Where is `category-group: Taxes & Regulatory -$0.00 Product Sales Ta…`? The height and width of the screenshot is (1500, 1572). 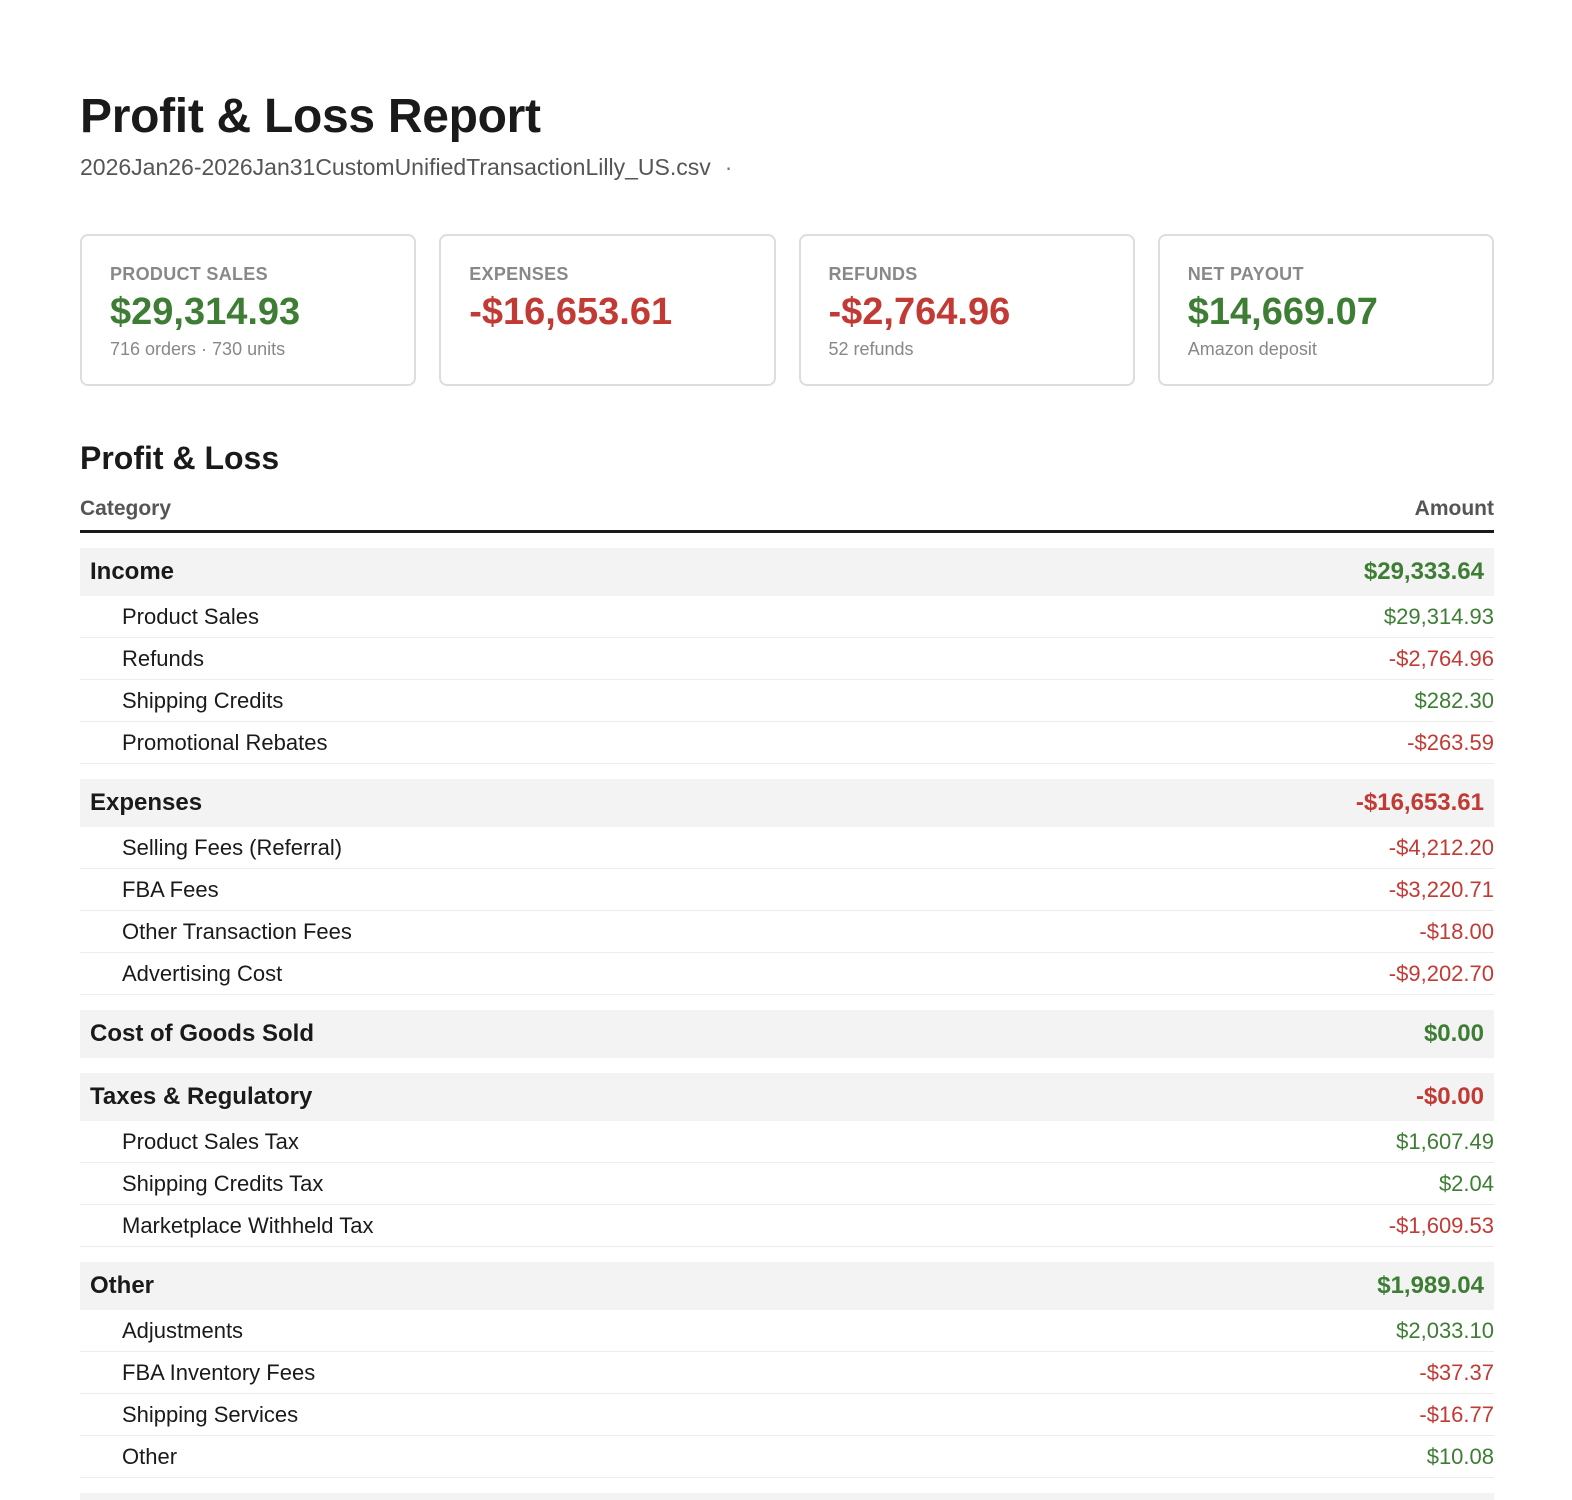 category-group: Taxes & Regulatory -$0.00 Product Sales Ta… is located at coordinates (787, 1160).